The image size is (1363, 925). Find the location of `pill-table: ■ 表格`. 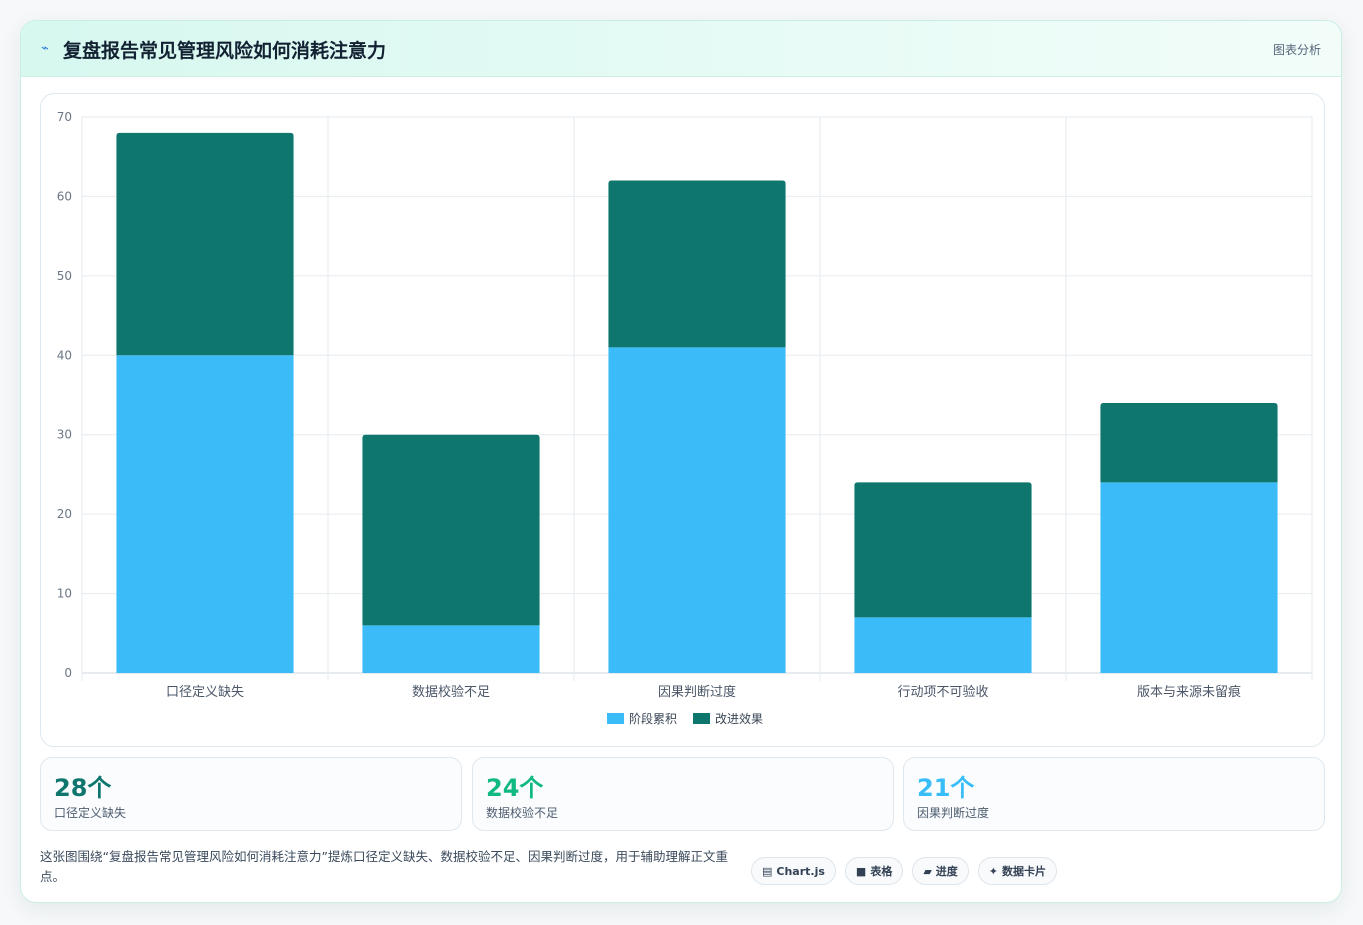

pill-table: ■ 表格 is located at coordinates (874, 871).